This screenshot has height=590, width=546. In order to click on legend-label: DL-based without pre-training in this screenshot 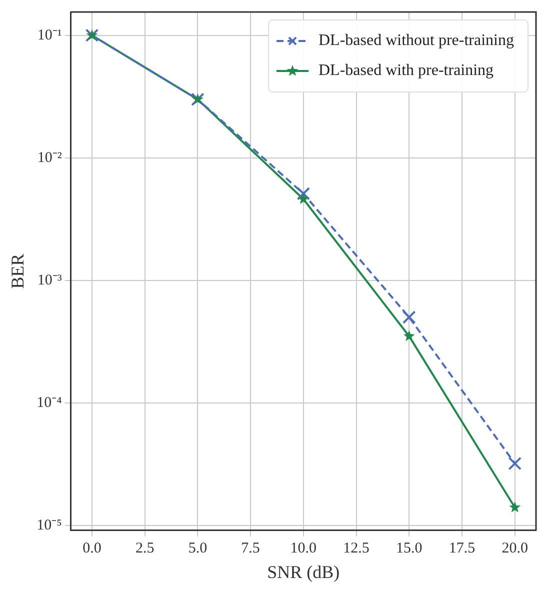, I will do `click(416, 41)`.